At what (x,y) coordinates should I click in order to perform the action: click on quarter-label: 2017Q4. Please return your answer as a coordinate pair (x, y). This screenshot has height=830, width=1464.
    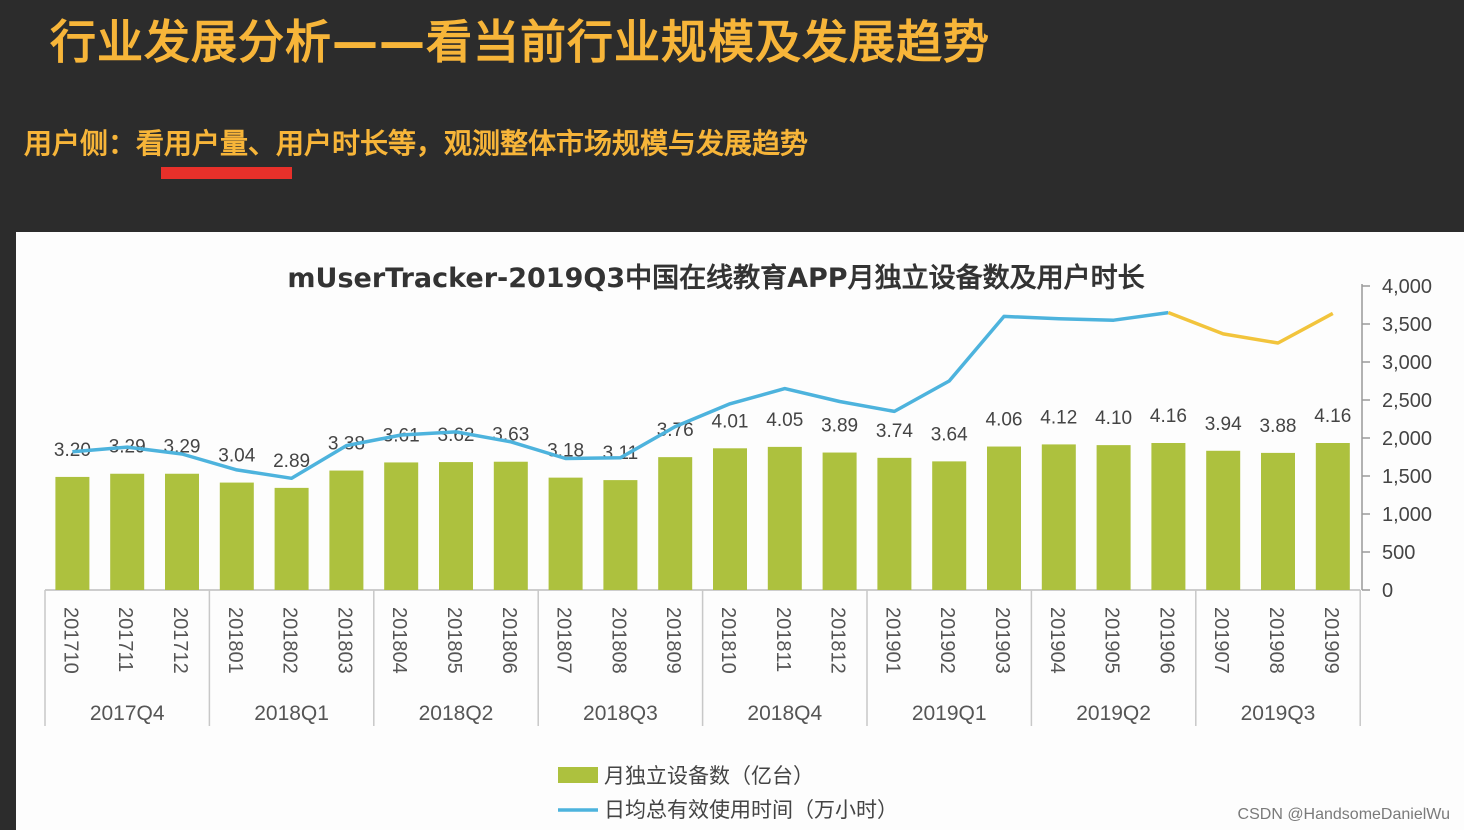
    Looking at the image, I should click on (127, 713).